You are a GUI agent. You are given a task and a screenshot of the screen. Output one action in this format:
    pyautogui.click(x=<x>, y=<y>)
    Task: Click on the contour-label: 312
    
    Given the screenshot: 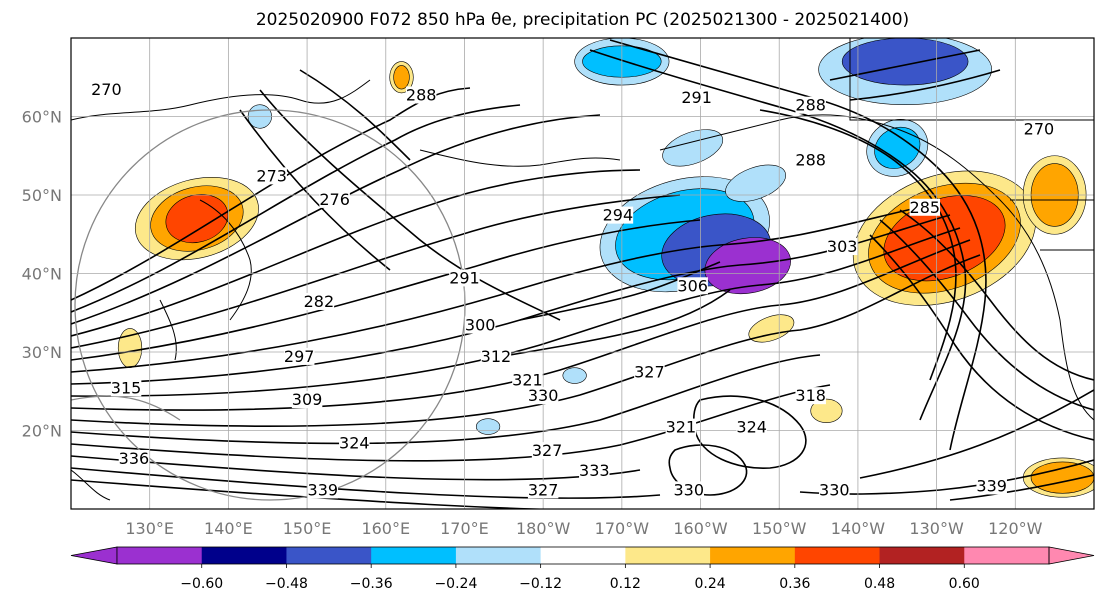 What is the action you would take?
    pyautogui.click(x=496, y=356)
    